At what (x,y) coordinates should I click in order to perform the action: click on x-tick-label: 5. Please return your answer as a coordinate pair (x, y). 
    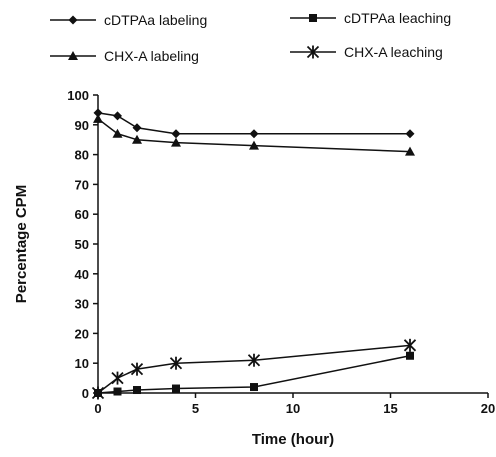
    Looking at the image, I should click on (195, 408).